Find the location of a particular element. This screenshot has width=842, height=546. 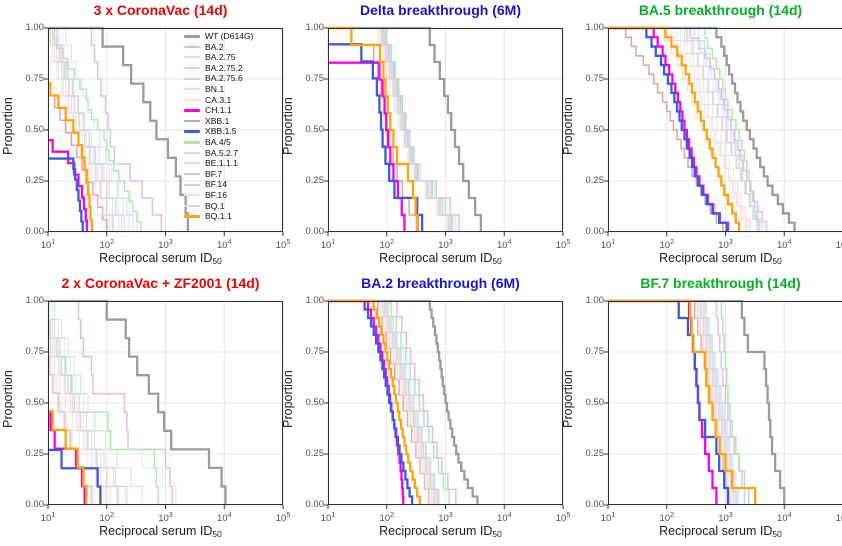

x-axis-tick-labels: 10¹ 10² 10³ 10⁴ 10⁵ is located at coordinates (165, 244).